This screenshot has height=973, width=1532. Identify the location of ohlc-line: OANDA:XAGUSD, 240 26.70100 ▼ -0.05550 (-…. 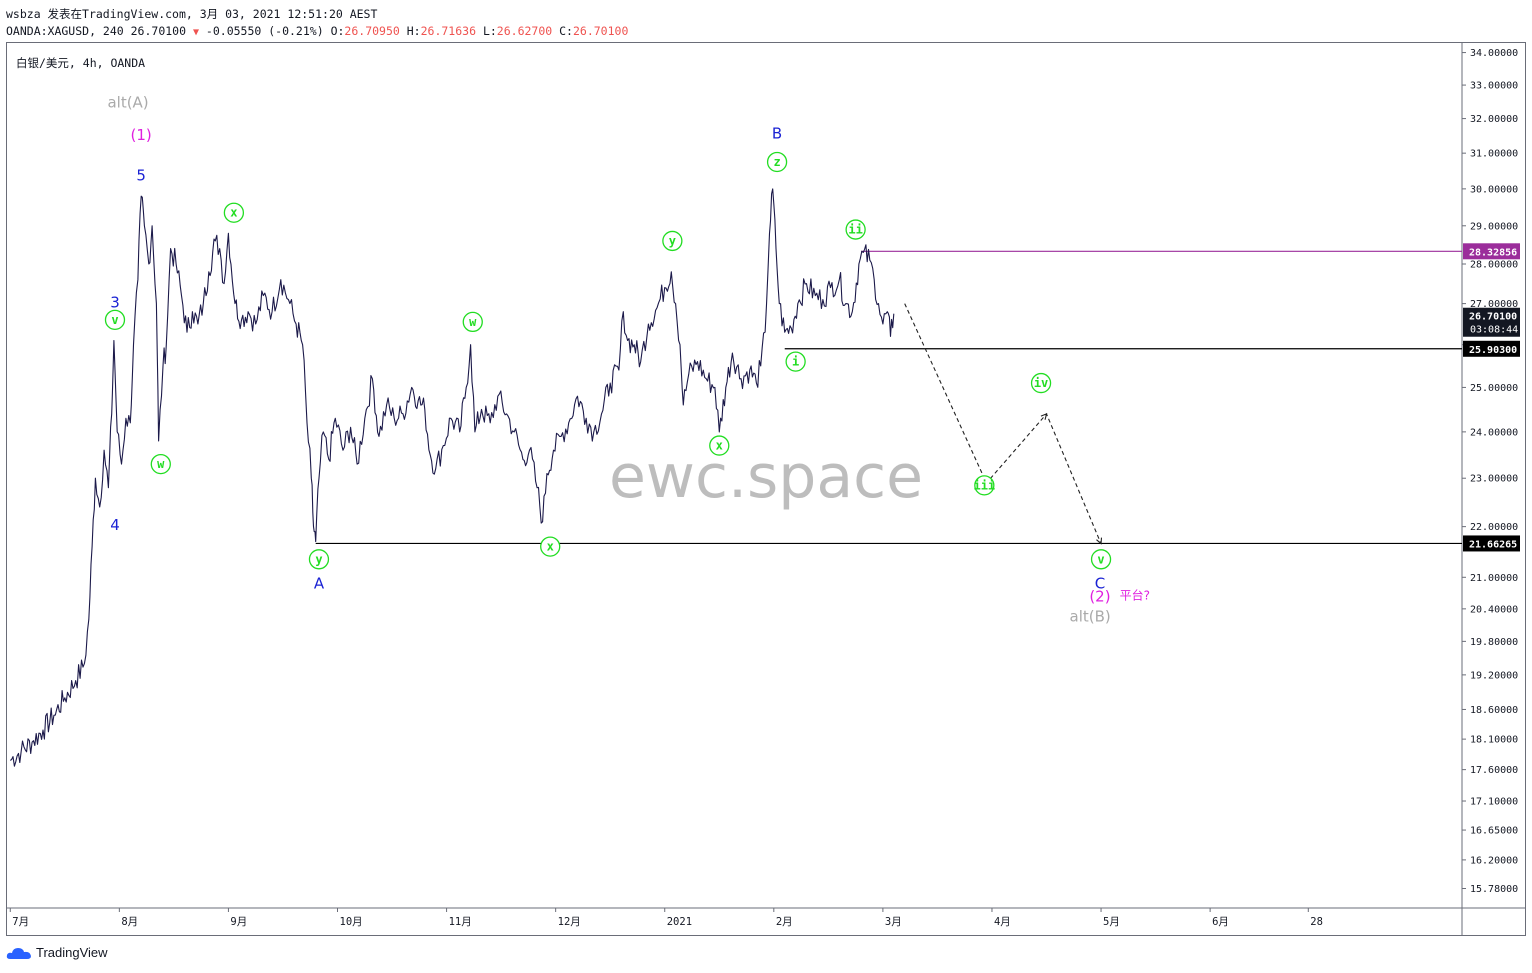
(317, 31).